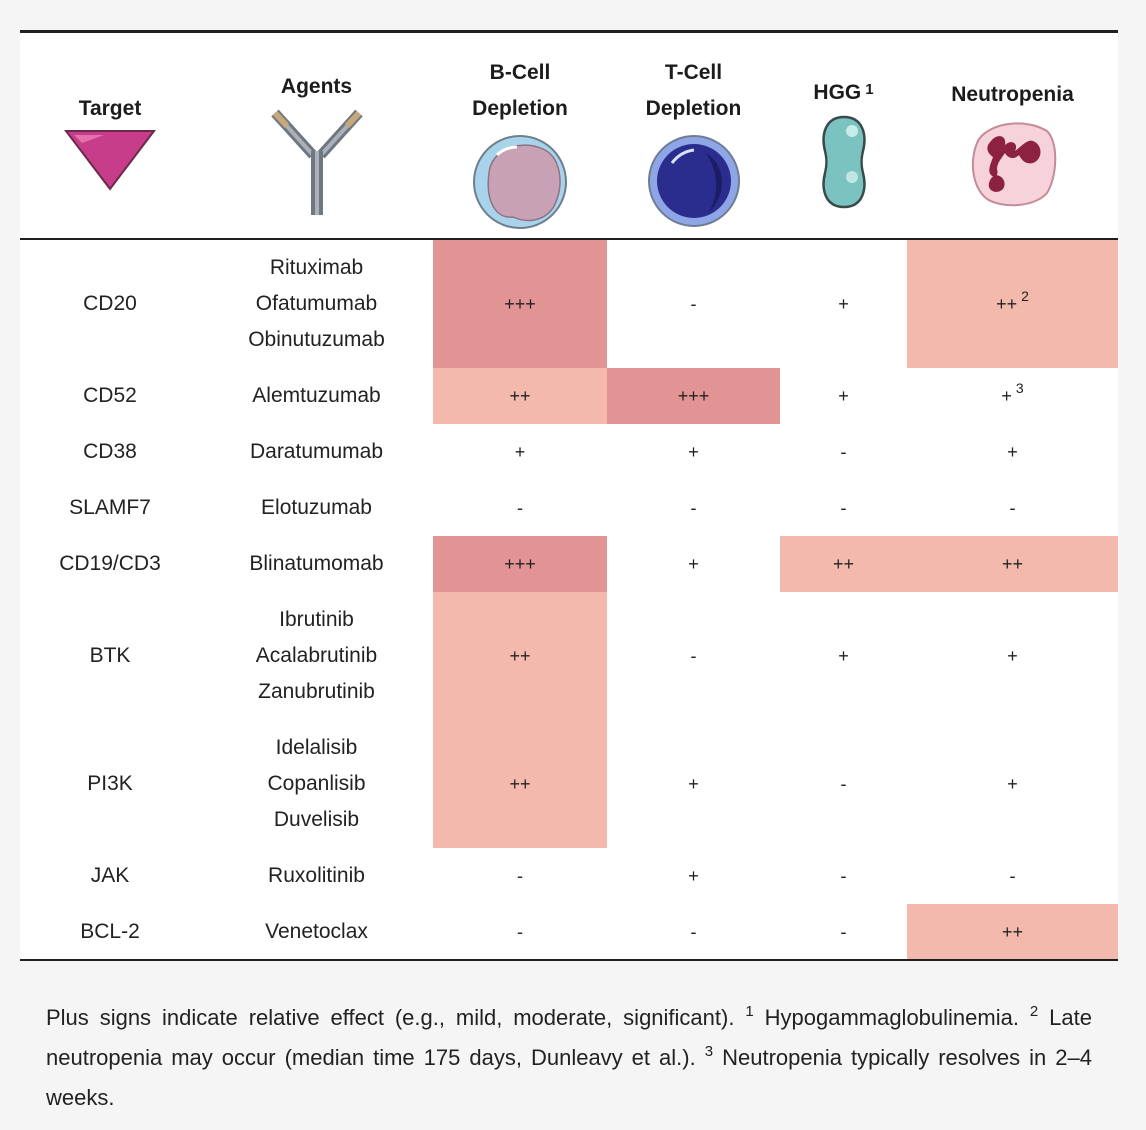 This screenshot has height=1130, width=1146. I want to click on agent-name: Ibrutinib, so click(316, 619).